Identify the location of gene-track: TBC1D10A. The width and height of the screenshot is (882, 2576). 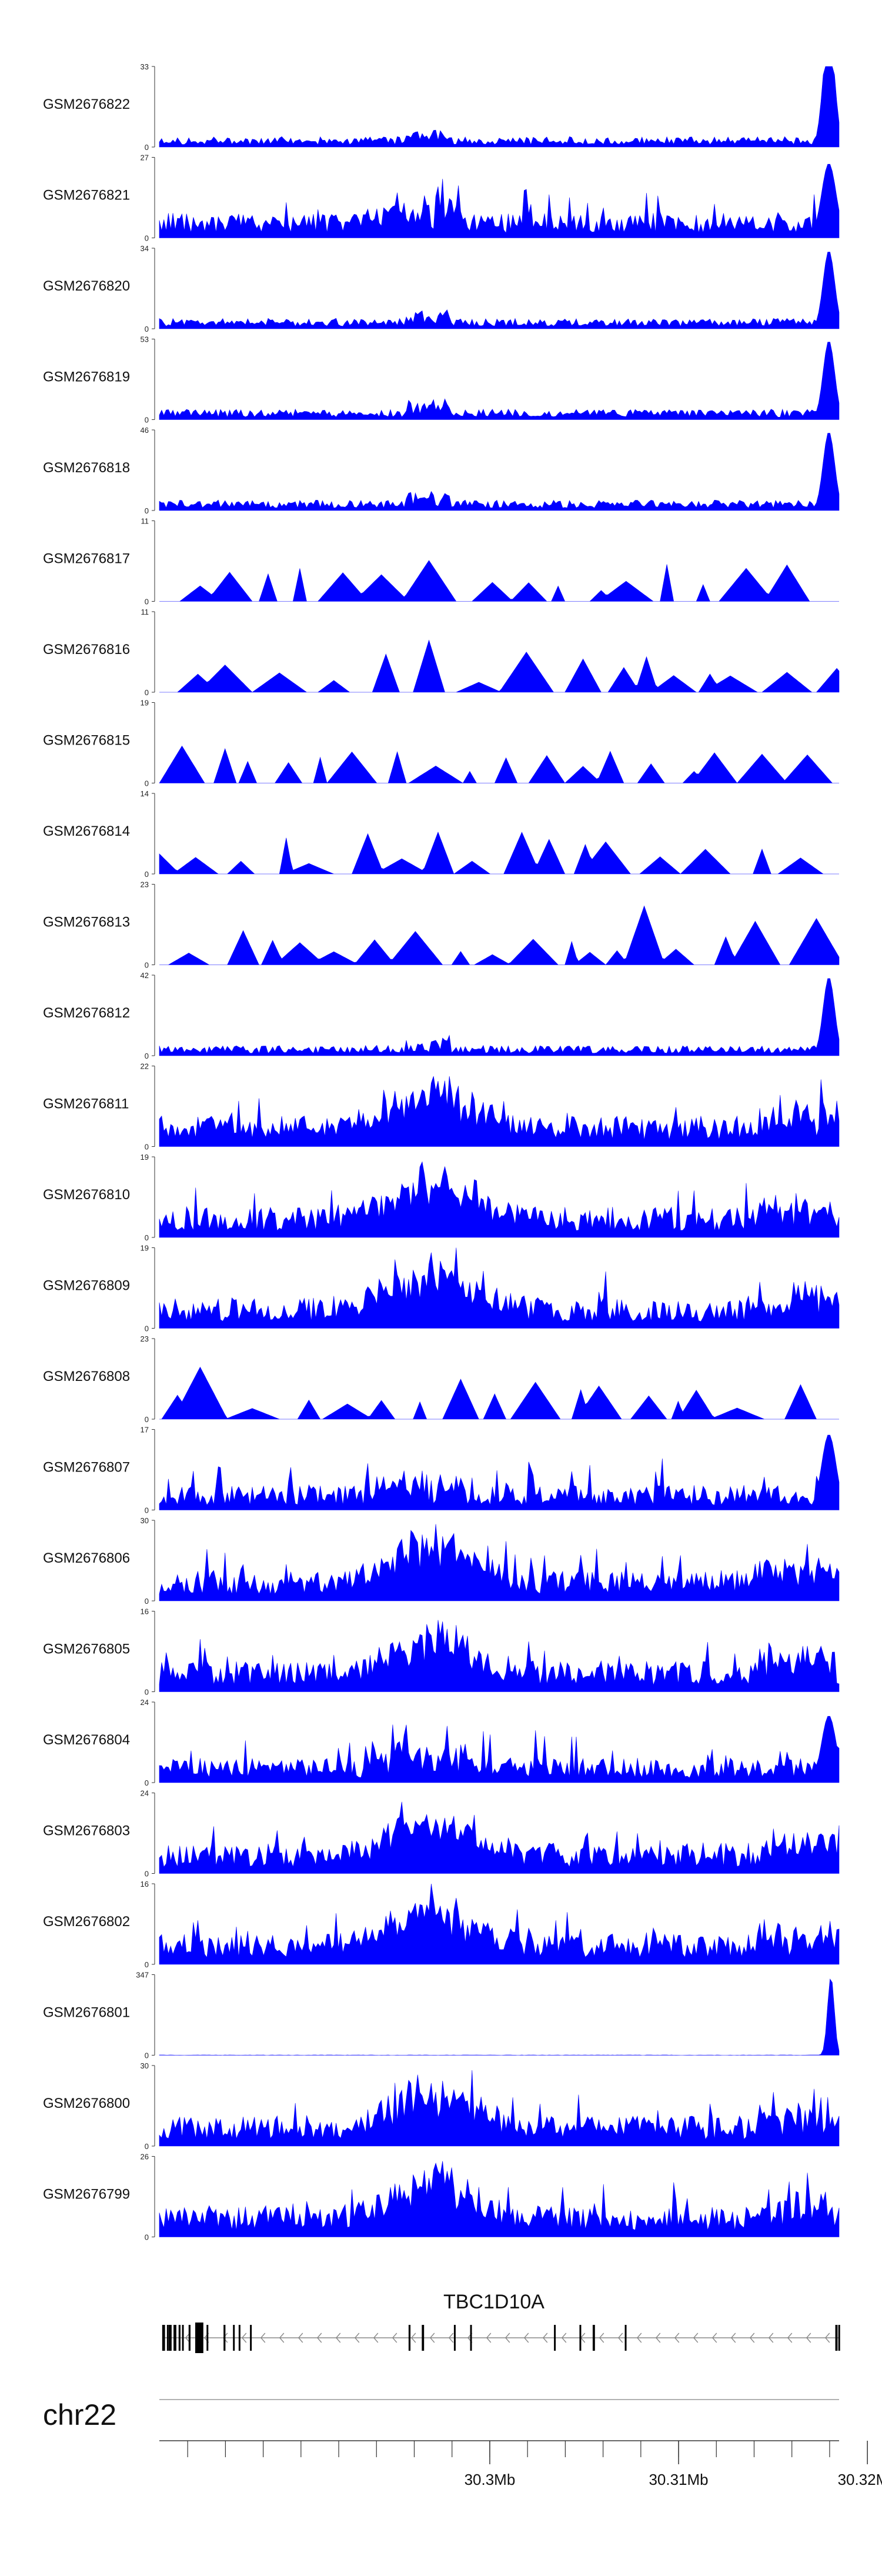
(501, 2322).